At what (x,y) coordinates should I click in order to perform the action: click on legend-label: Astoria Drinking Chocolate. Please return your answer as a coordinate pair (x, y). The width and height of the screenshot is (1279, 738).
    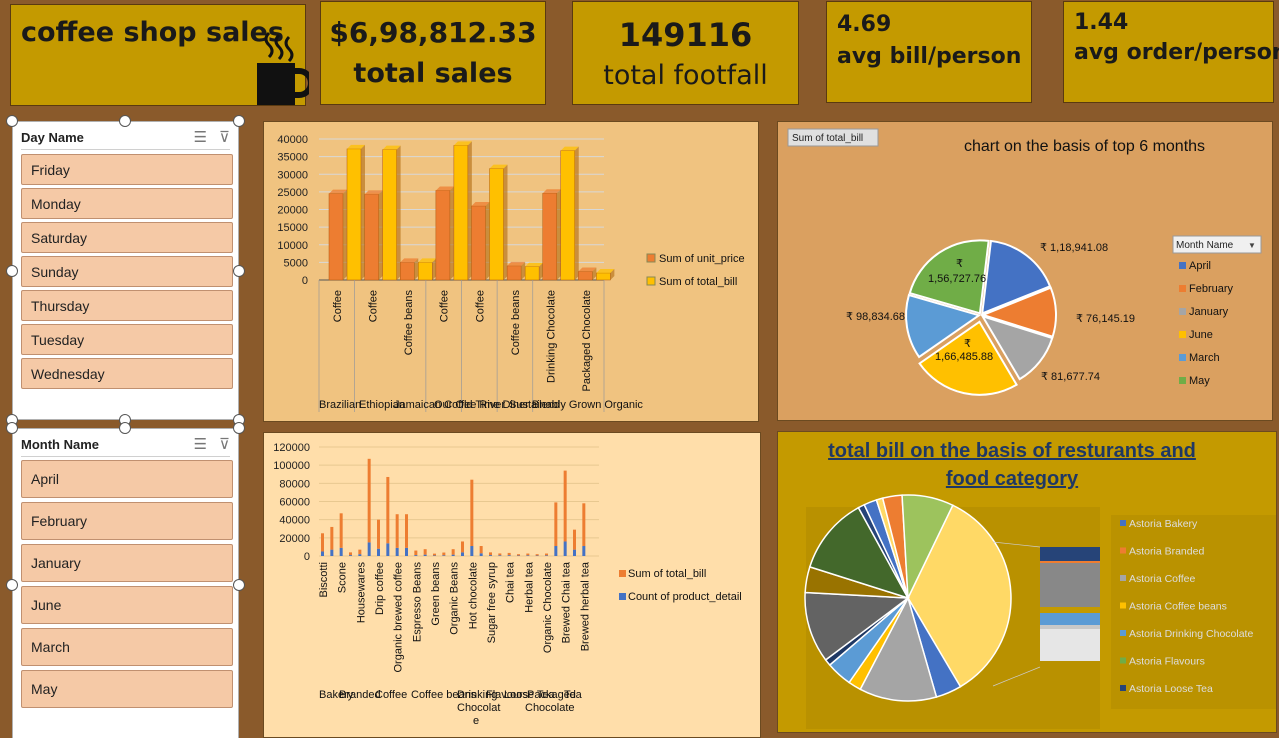
    Looking at the image, I should click on (1191, 634).